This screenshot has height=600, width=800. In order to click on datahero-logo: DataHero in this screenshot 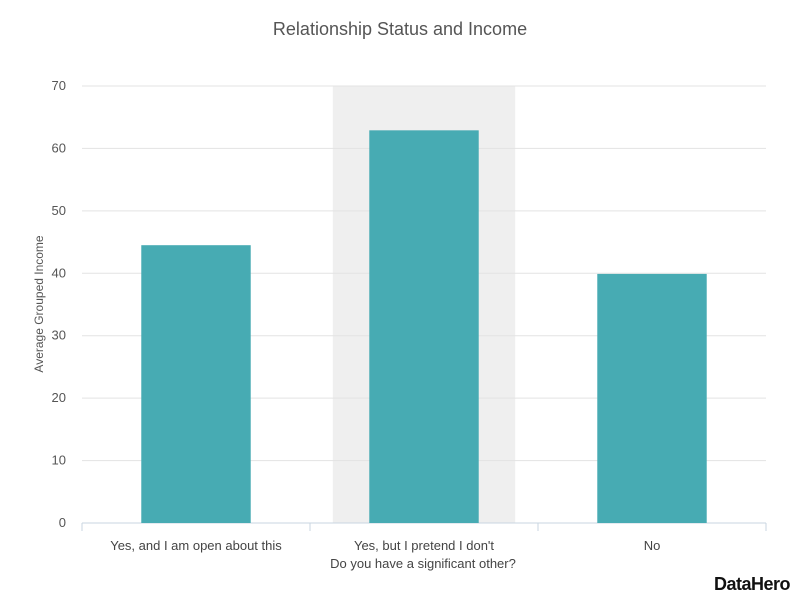, I will do `click(752, 584)`.